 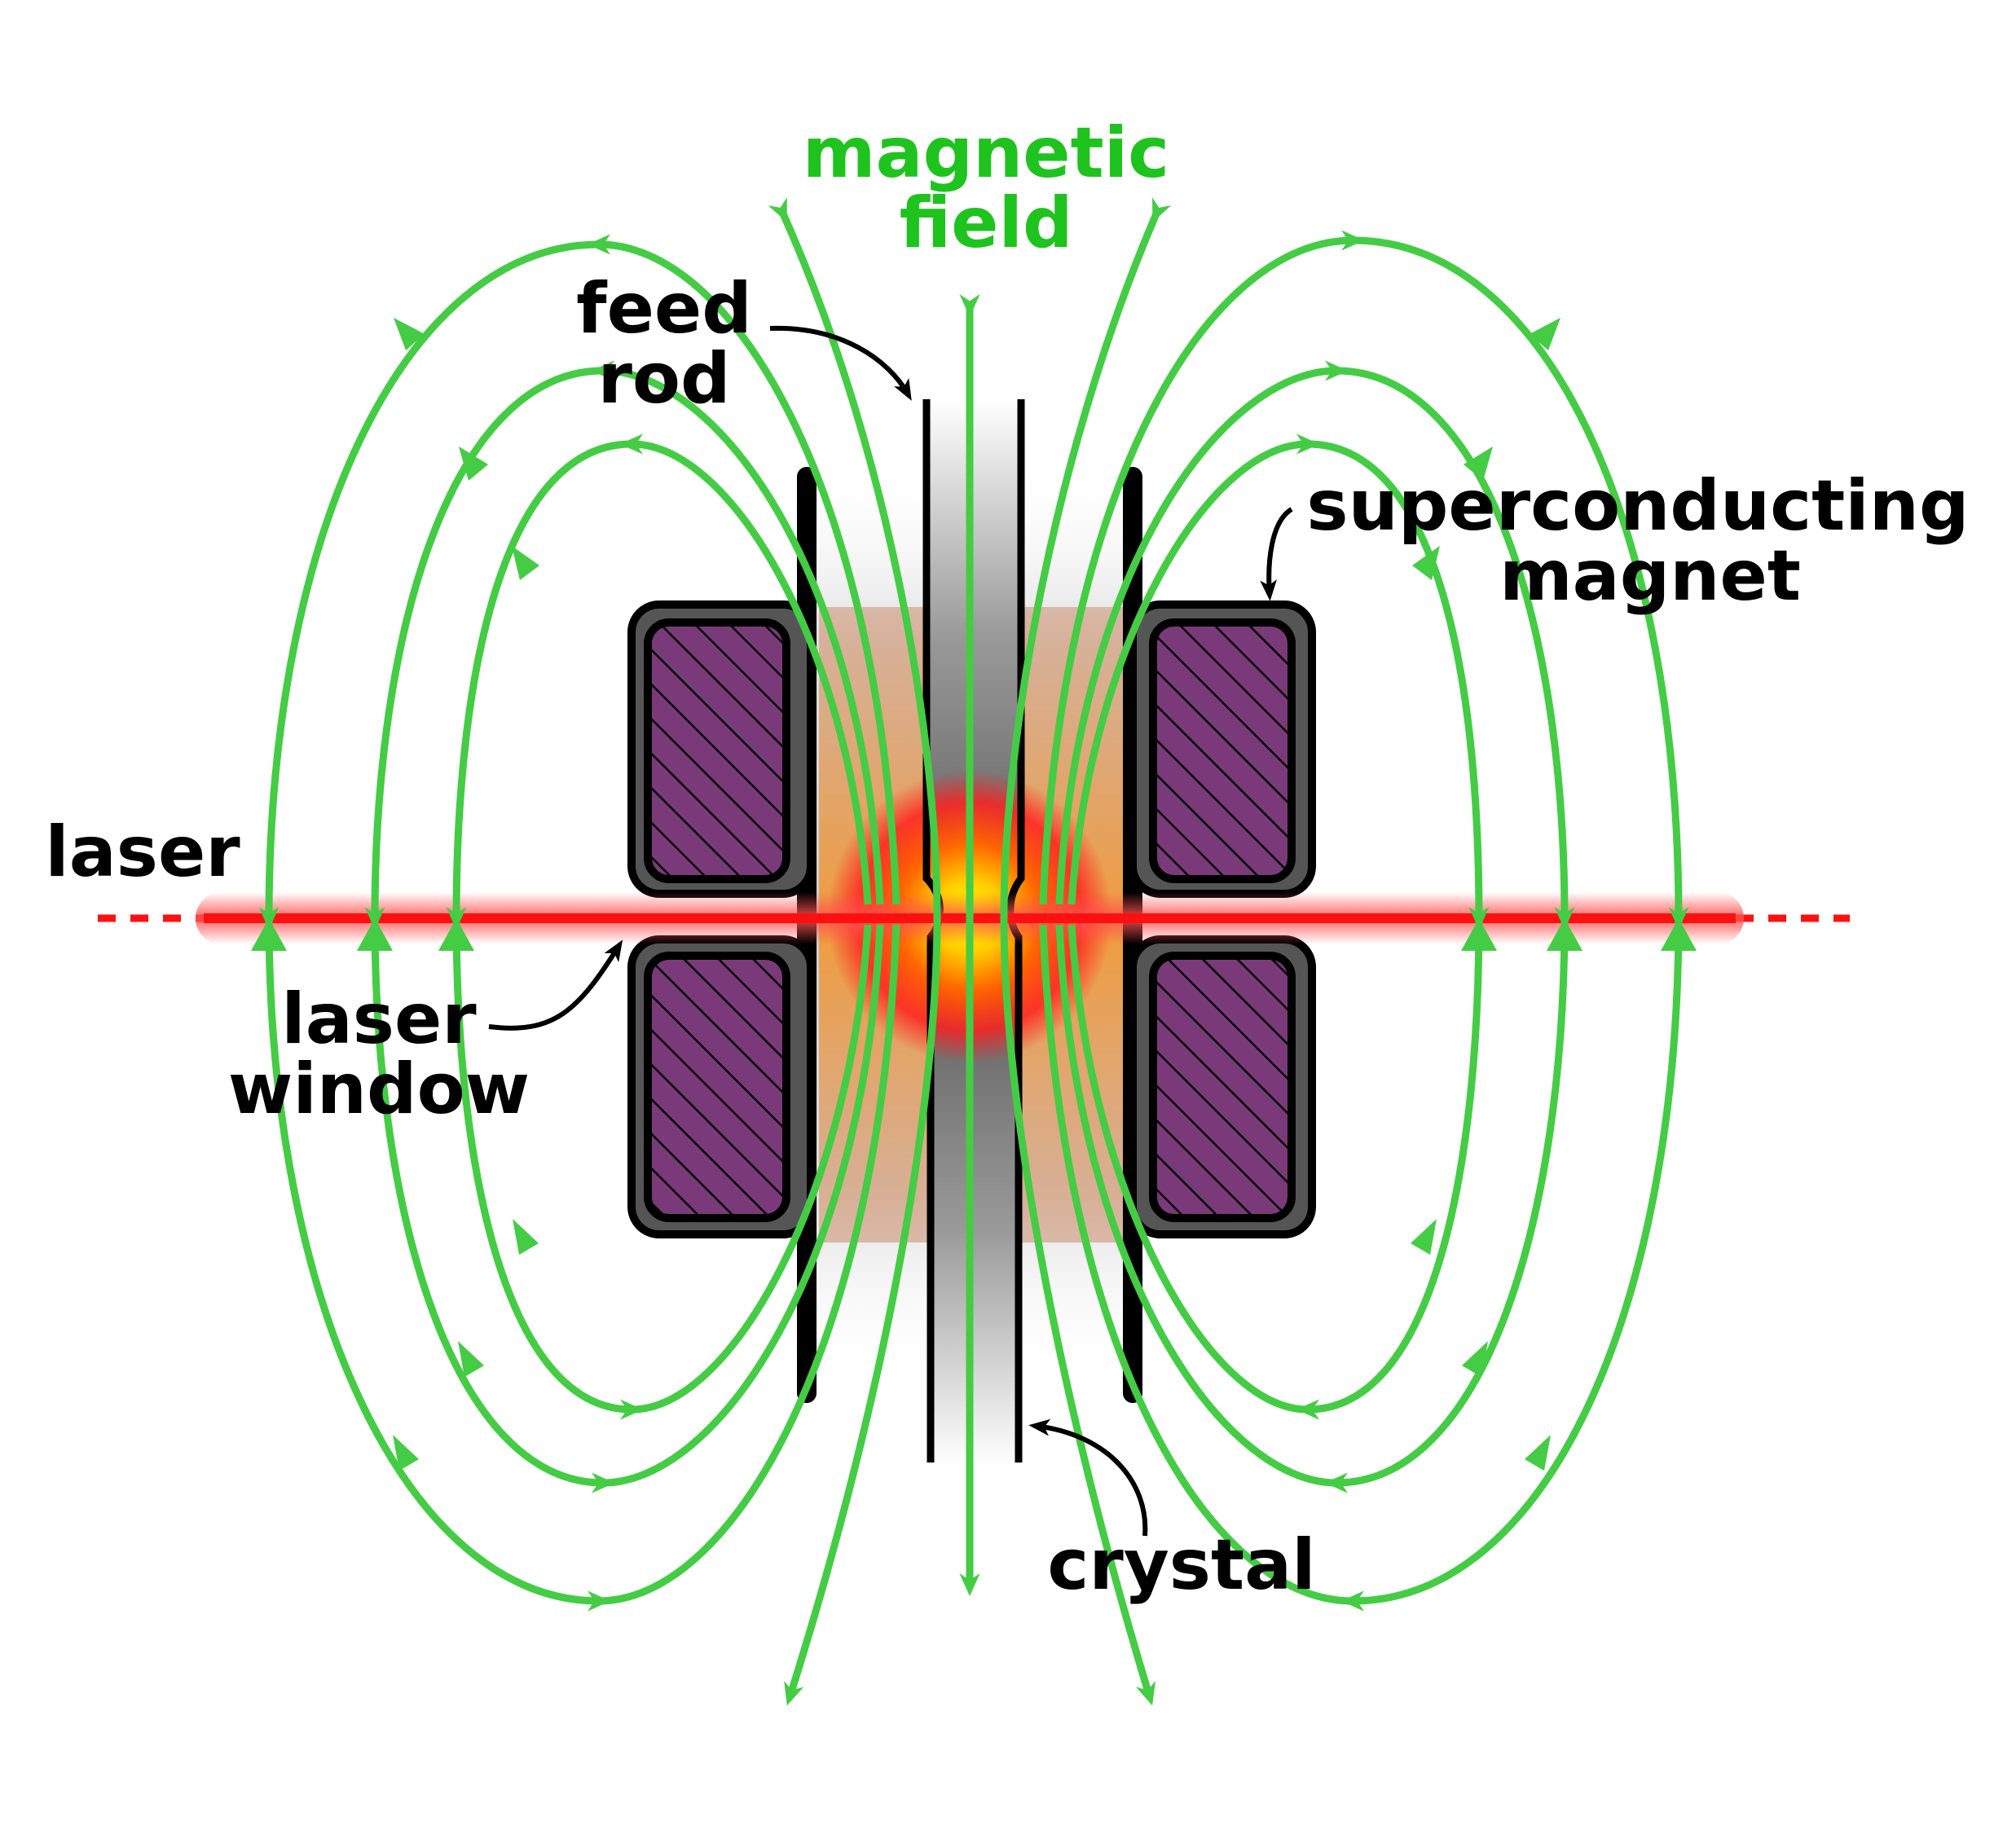 What do you see at coordinates (841, 363) in the screenshot?
I see `feed-rod-leader` at bounding box center [841, 363].